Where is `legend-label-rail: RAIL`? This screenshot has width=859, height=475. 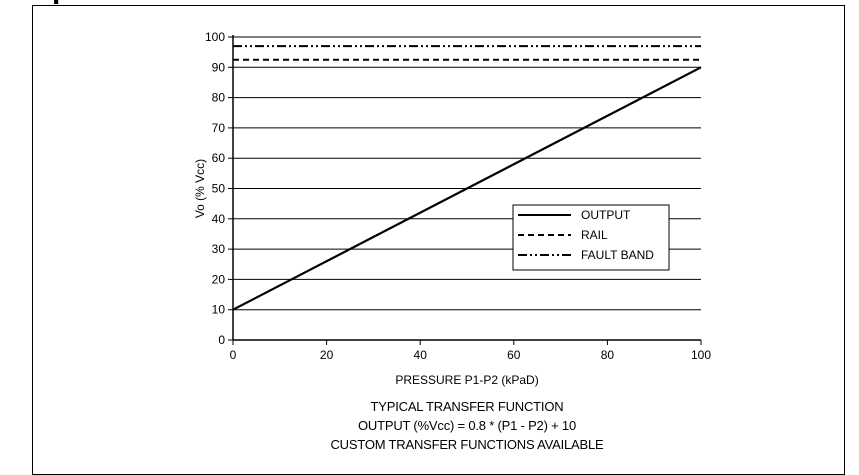
legend-label-rail: RAIL is located at coordinates (594, 235).